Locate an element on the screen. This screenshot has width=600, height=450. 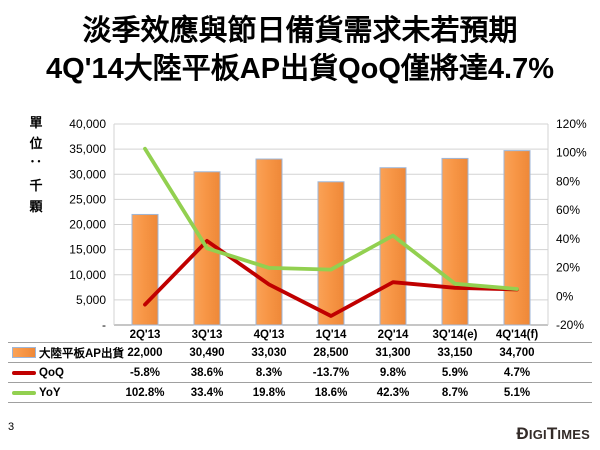
logo-letter: S is located at coordinates (585, 434).